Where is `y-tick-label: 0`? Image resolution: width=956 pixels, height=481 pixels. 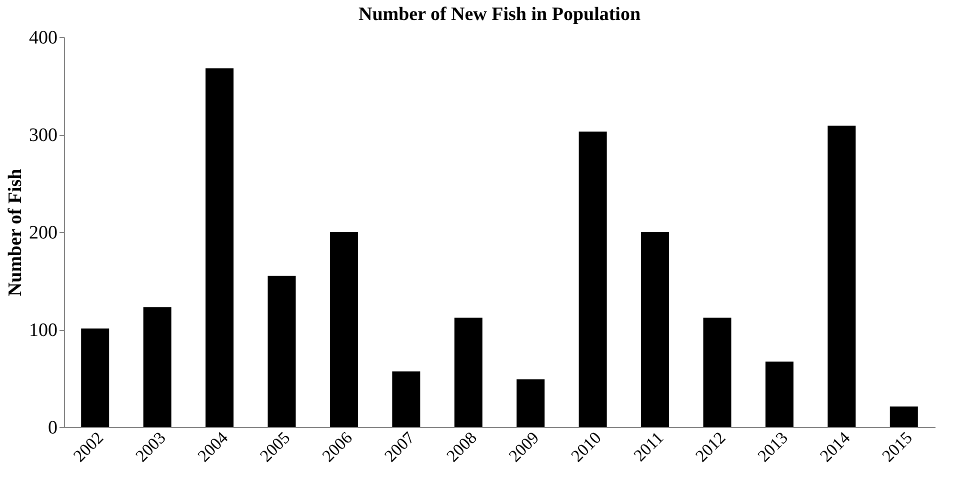
y-tick-label: 0 is located at coordinates (53, 428).